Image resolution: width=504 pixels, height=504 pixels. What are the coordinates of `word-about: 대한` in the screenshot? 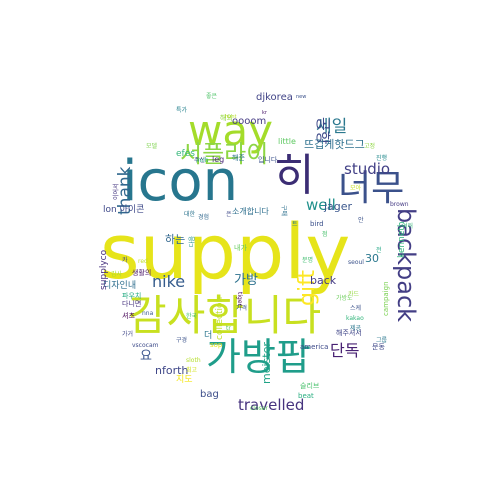 It's located at (190, 214).